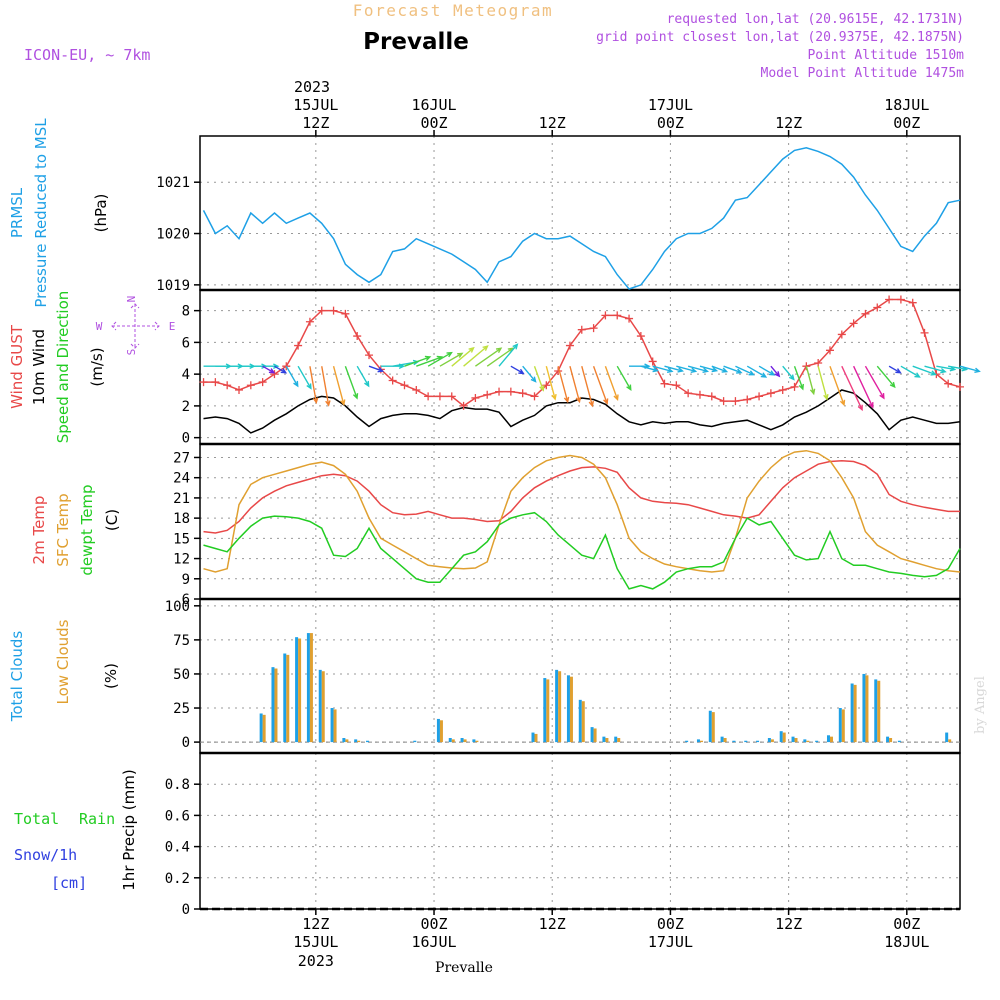 The image size is (1000, 1000). Describe the element at coordinates (177, 879) in the screenshot. I see `y-tick-label: 0.2` at that location.